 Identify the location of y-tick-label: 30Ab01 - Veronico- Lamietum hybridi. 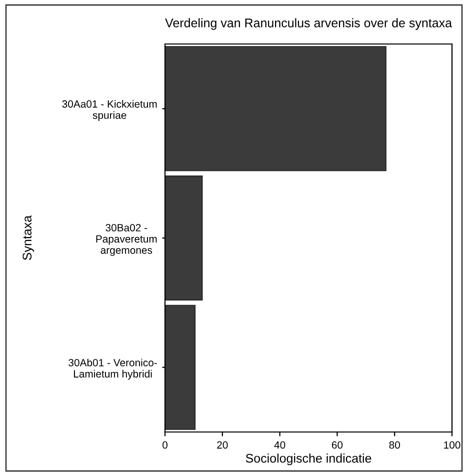
(112, 369).